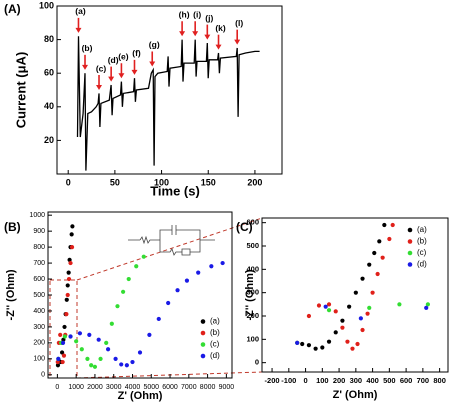 This screenshot has height=405, width=457. I want to click on legend-label: (a), so click(215, 321).